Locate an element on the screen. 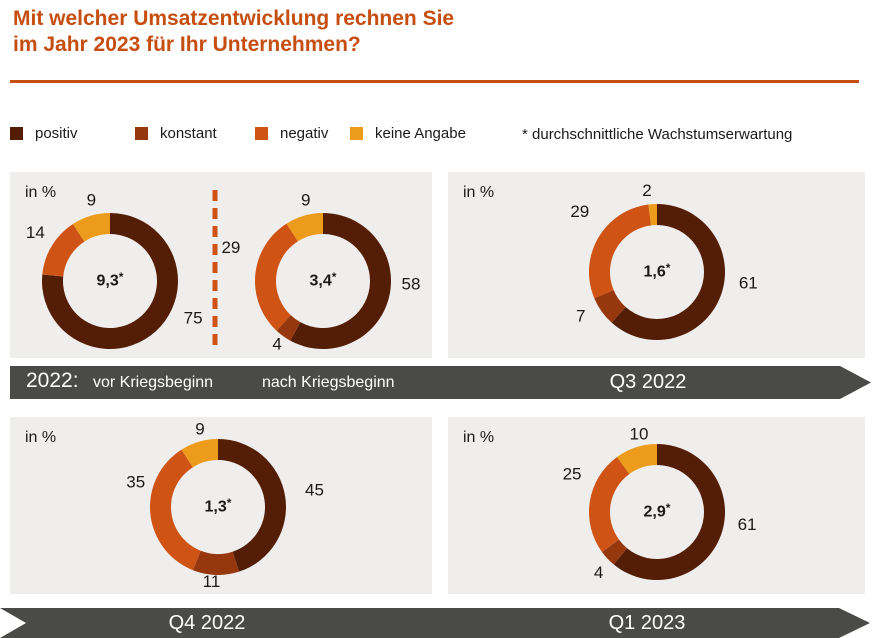 Image resolution: width=875 pixels, height=638 pixels. donut-chart-svg: 61 4 25 10 2,9* is located at coordinates (660, 503).